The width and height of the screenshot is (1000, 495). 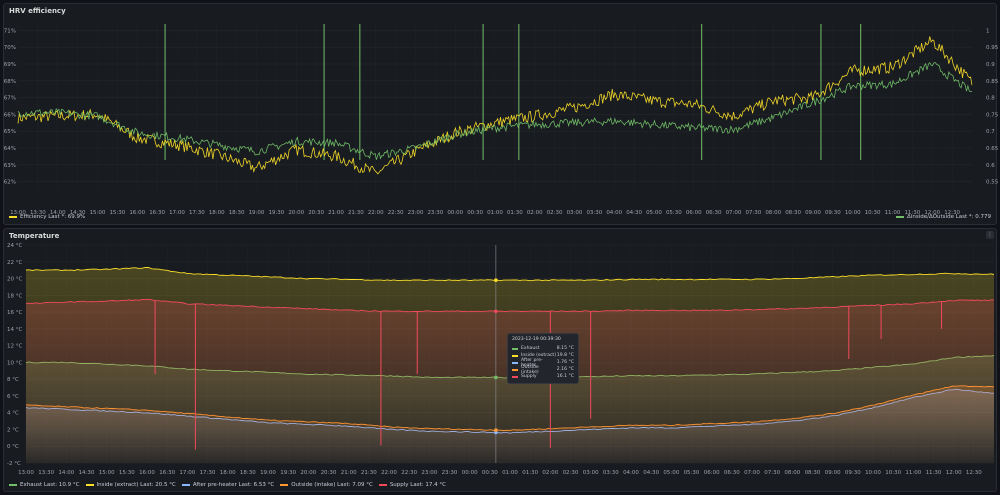 What do you see at coordinates (990, 235) in the screenshot?
I see `panel-menu-icon: ⋮` at bounding box center [990, 235].